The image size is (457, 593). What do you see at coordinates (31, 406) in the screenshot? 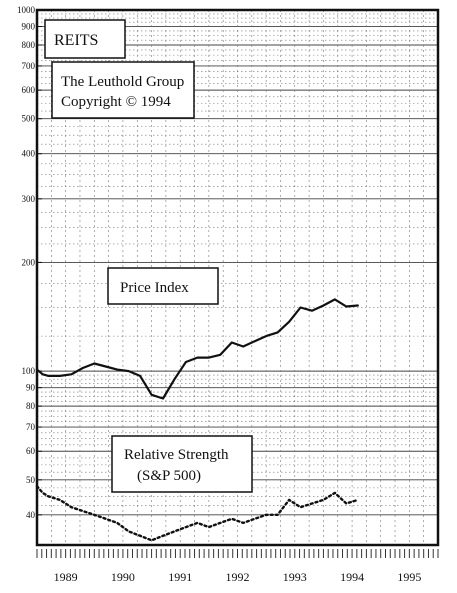
I see `y-tick-label: 80` at bounding box center [31, 406].